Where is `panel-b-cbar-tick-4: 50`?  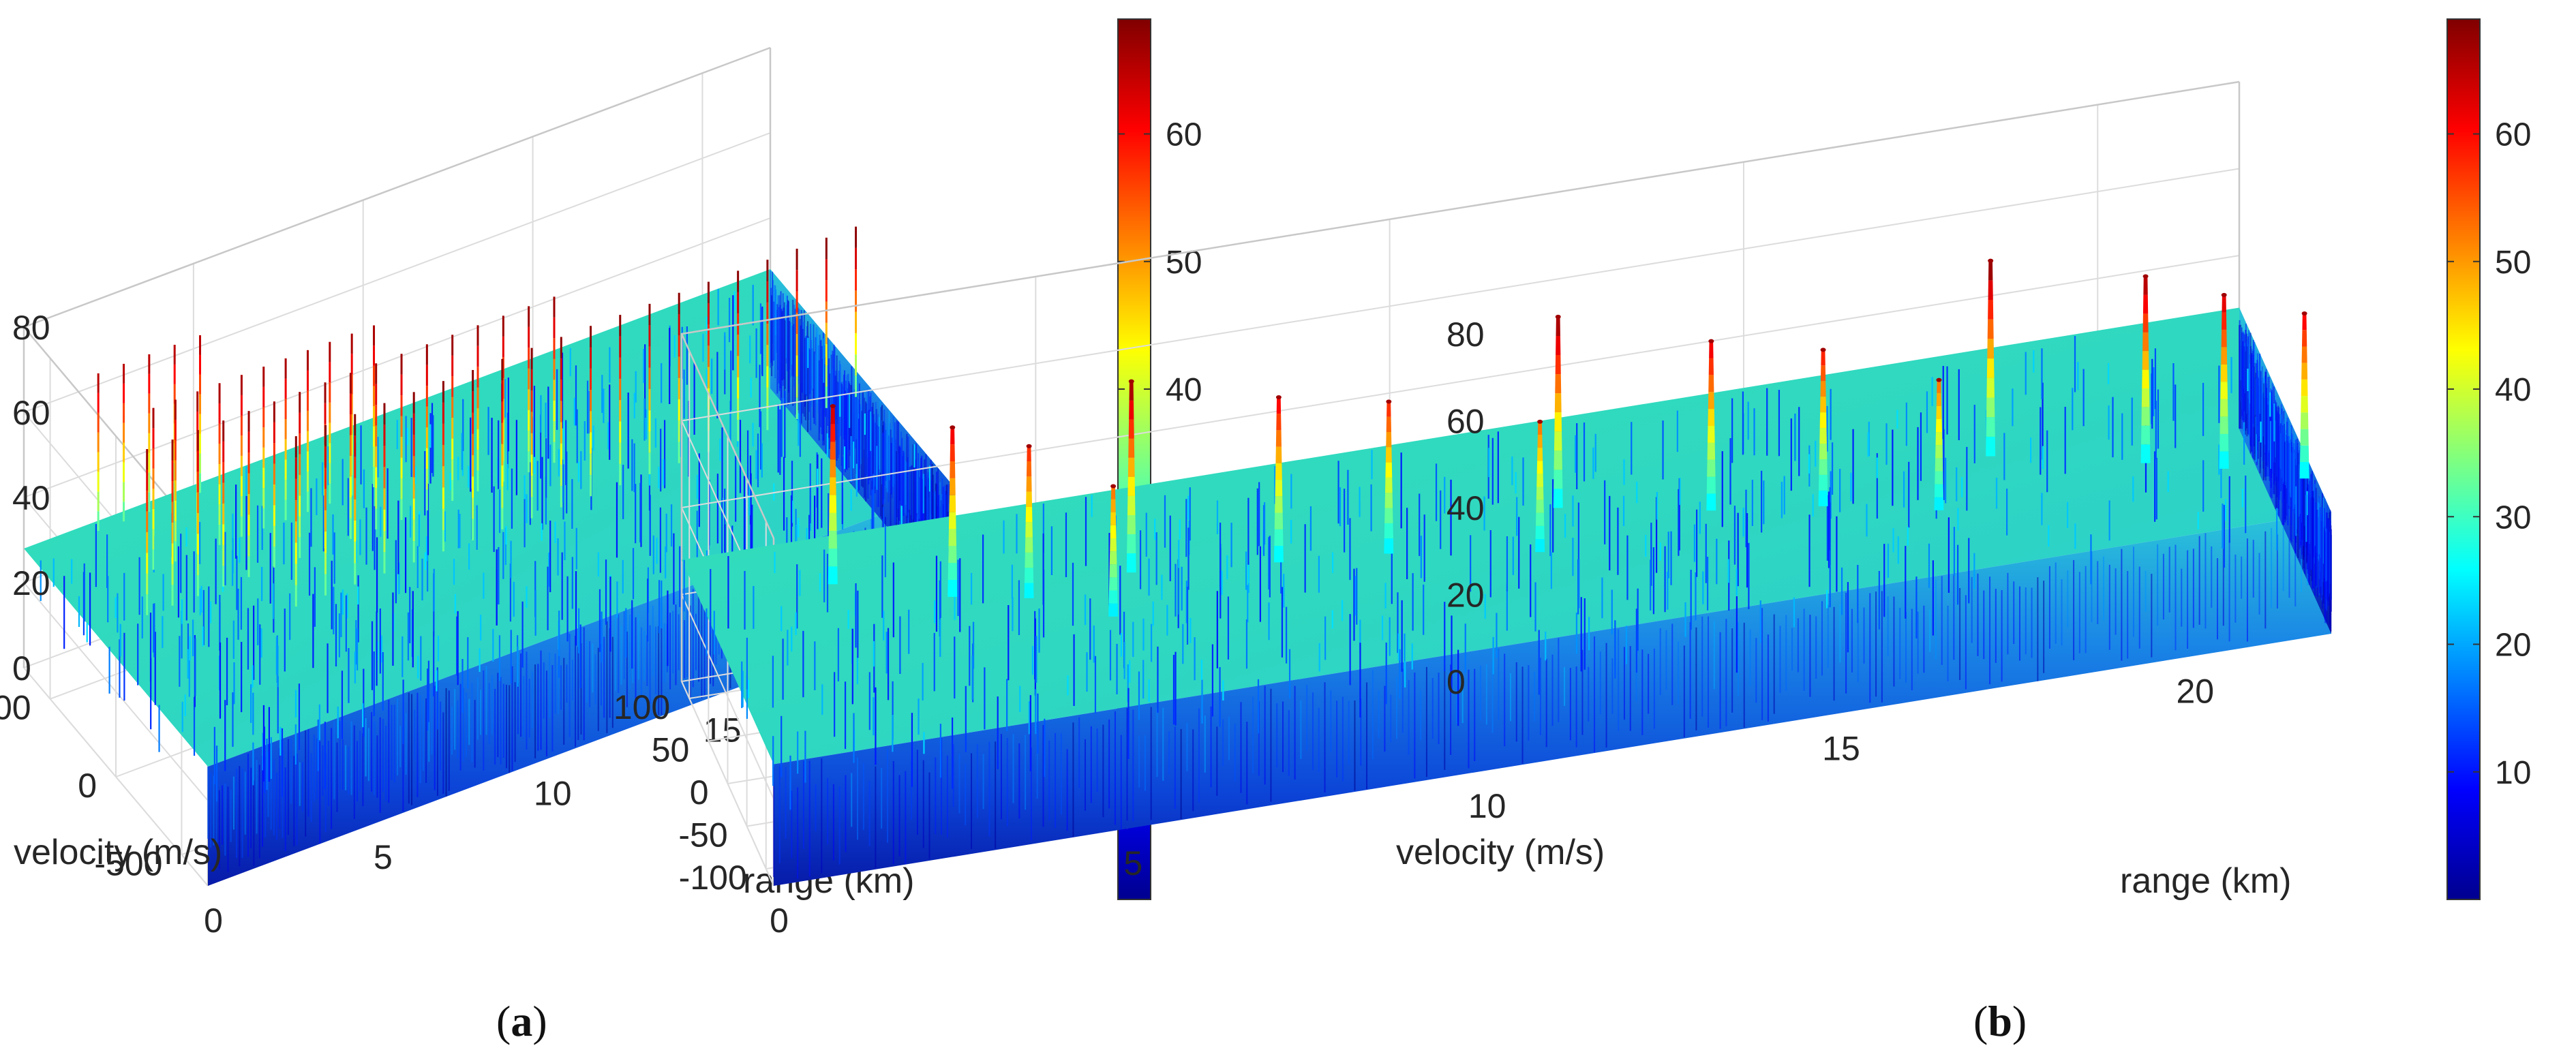 panel-b-cbar-tick-4: 50 is located at coordinates (2513, 263).